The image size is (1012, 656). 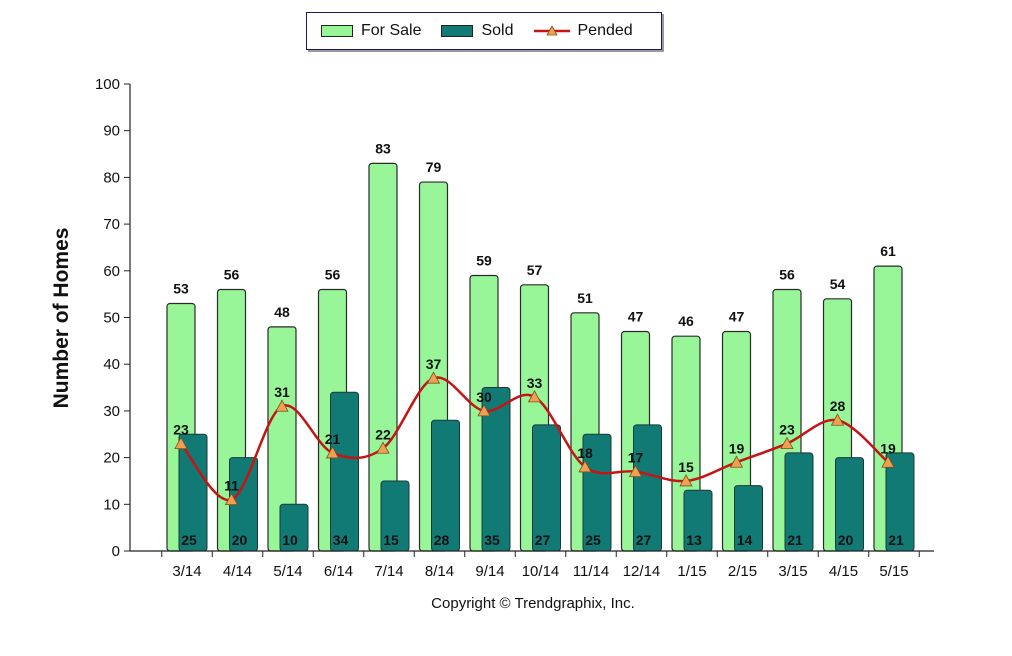 I want to click on y-axis-label: Number of Homes, so click(x=61, y=318).